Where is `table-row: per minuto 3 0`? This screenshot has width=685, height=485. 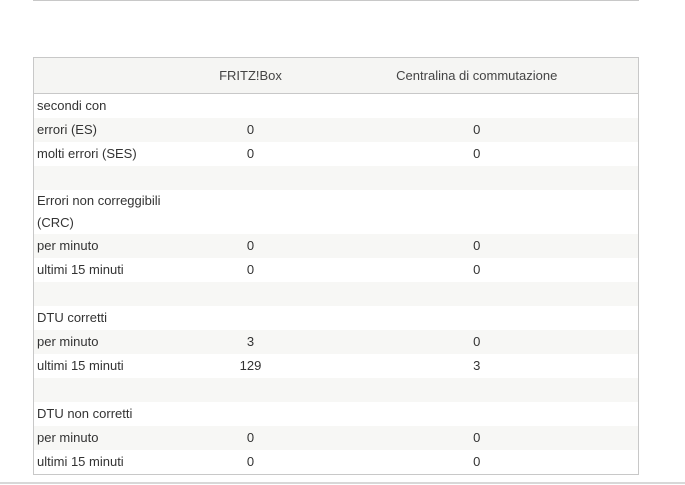 table-row: per minuto 3 0 is located at coordinates (336, 342).